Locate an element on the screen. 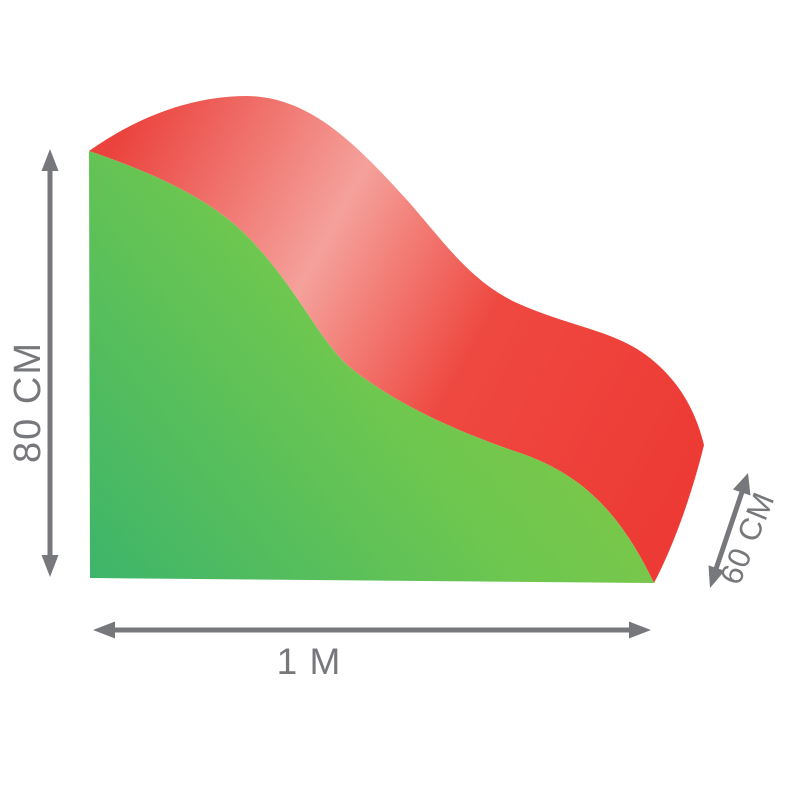  depth-dimension-label: 60 CM is located at coordinates (747, 538).